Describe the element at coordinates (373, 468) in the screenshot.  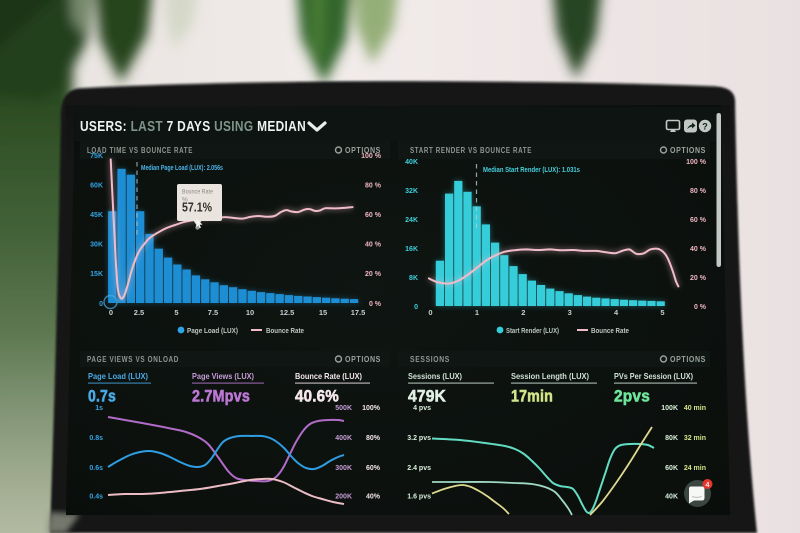
I see `svg-text: 60%` at that location.